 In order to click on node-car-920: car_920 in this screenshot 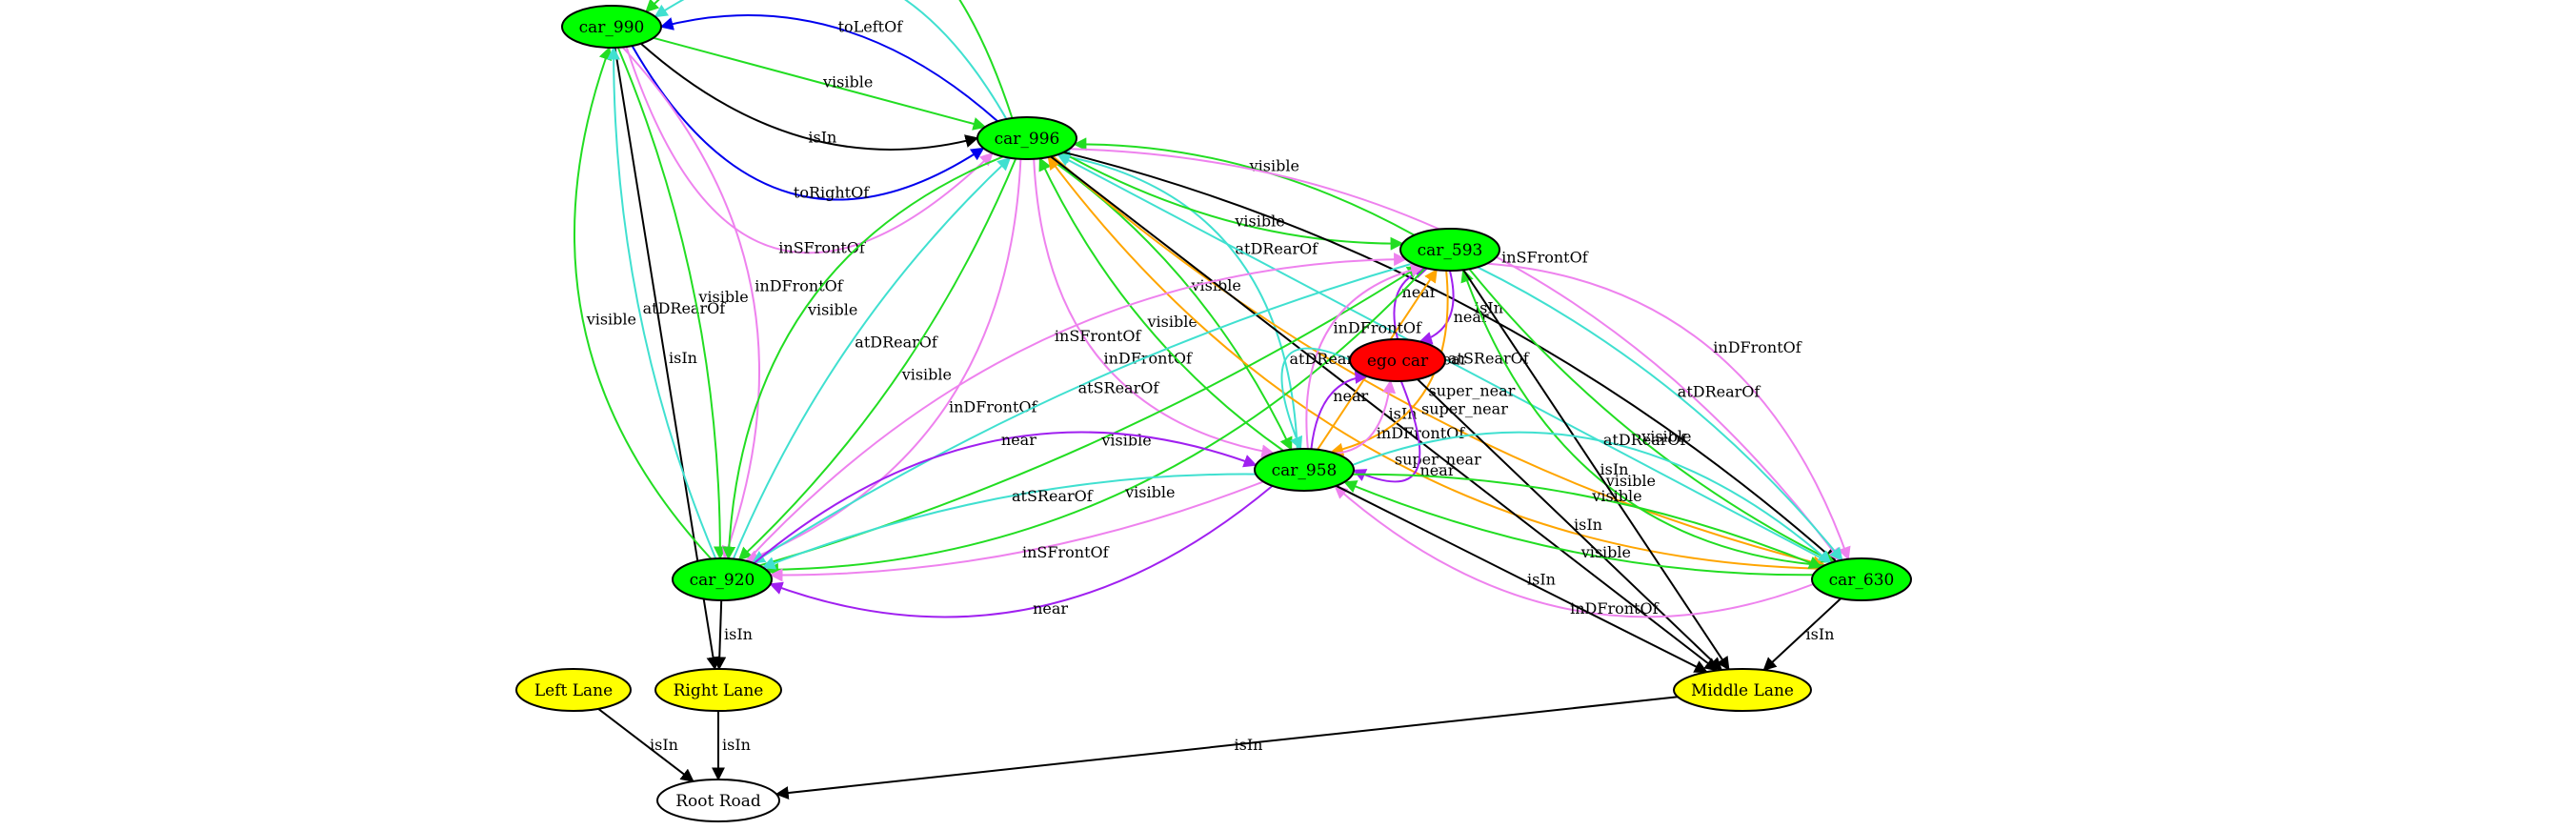, I will do `click(723, 579)`.